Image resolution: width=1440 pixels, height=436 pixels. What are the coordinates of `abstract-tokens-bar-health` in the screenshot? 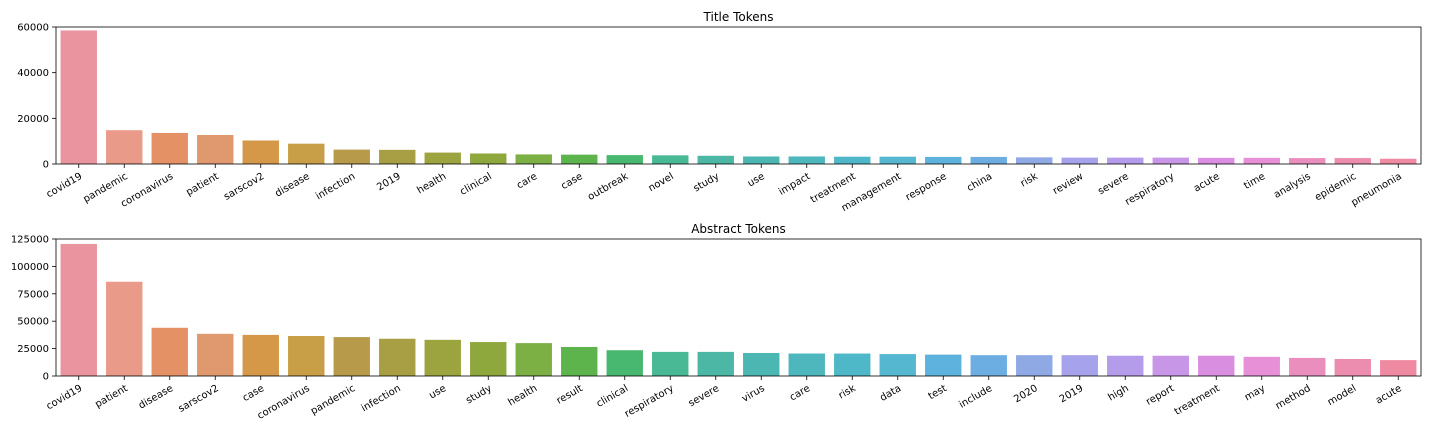 It's located at (533, 359).